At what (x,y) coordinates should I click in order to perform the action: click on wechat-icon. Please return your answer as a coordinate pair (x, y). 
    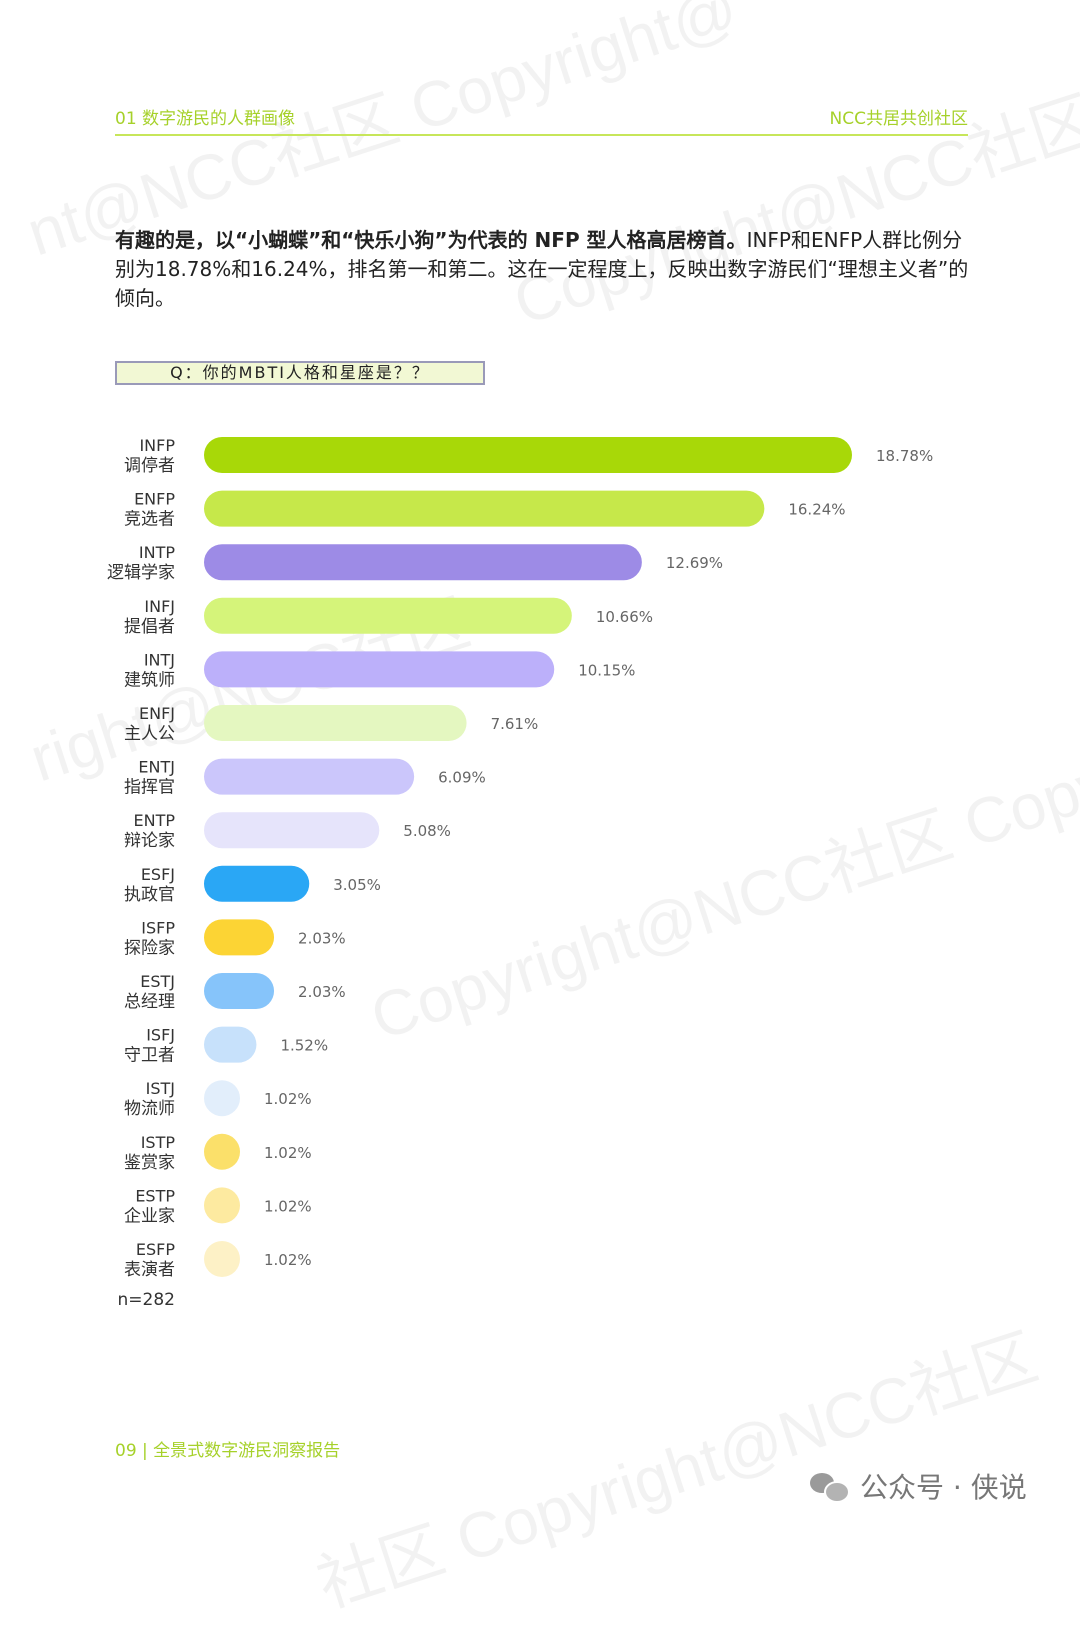
    Looking at the image, I should click on (830, 1487).